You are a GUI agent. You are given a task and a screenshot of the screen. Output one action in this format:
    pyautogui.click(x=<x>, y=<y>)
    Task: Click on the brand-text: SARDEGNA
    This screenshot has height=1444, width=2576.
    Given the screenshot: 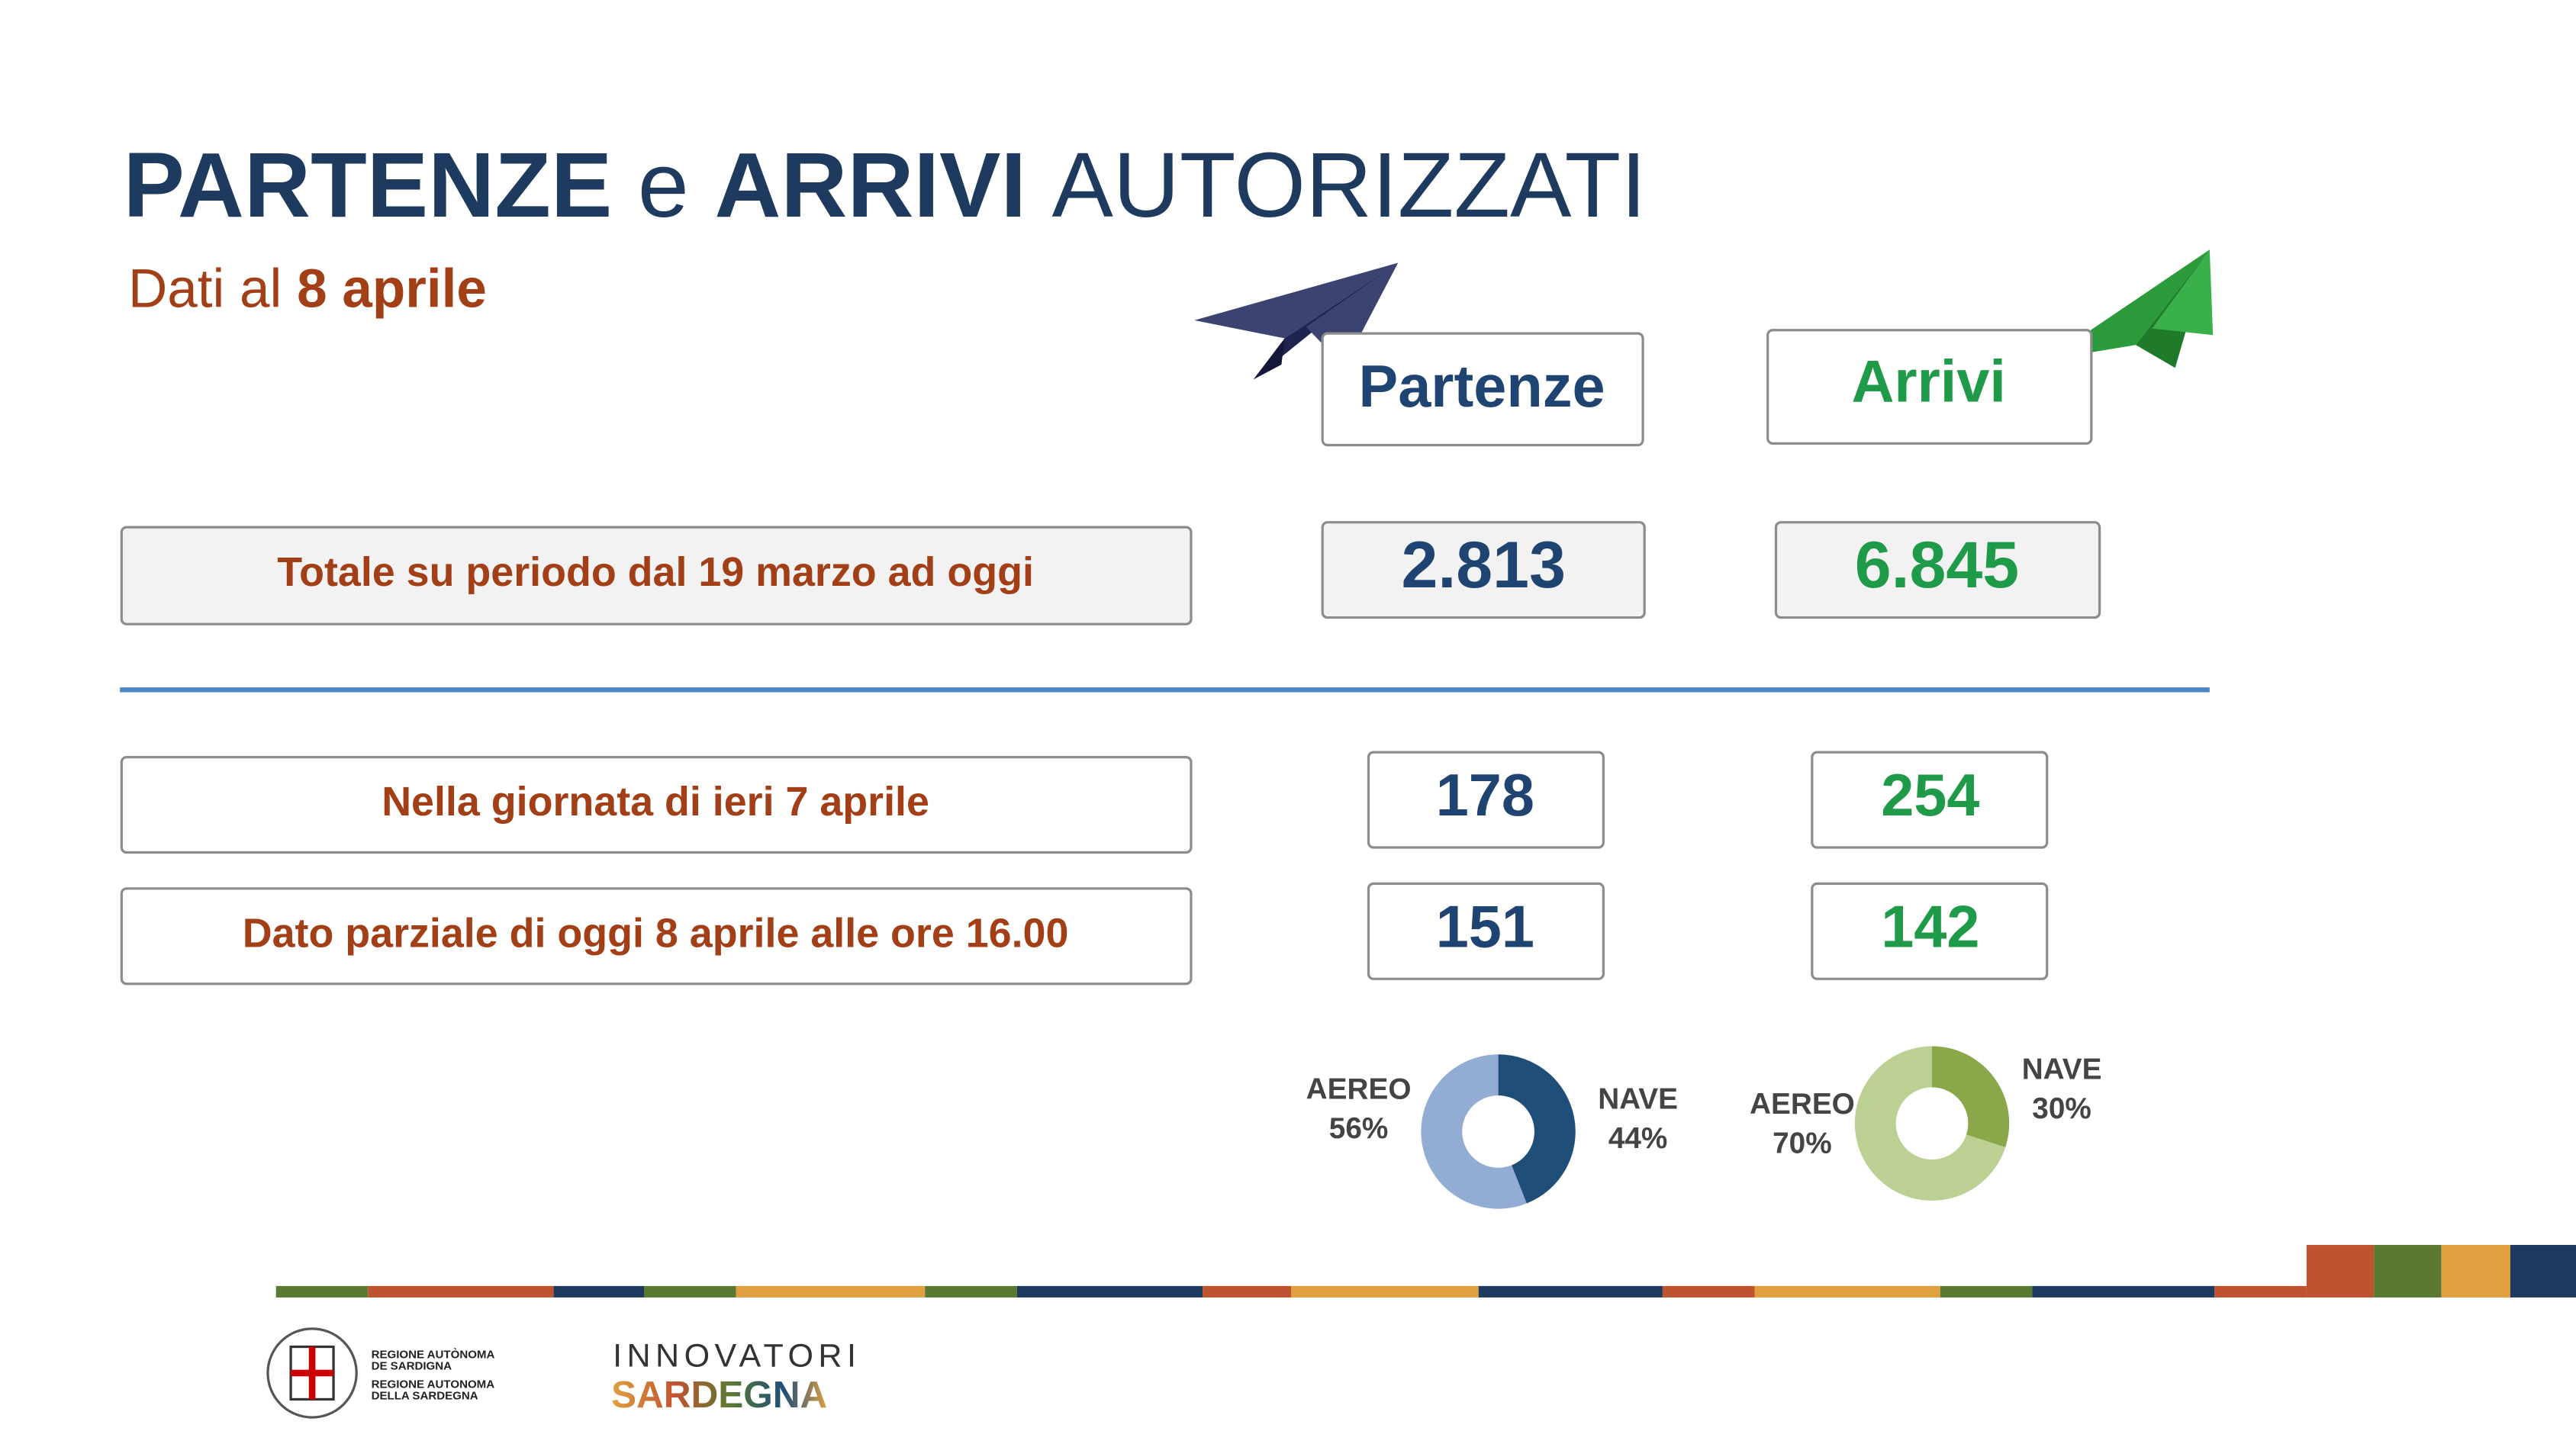 What is the action you would take?
    pyautogui.click(x=719, y=1395)
    